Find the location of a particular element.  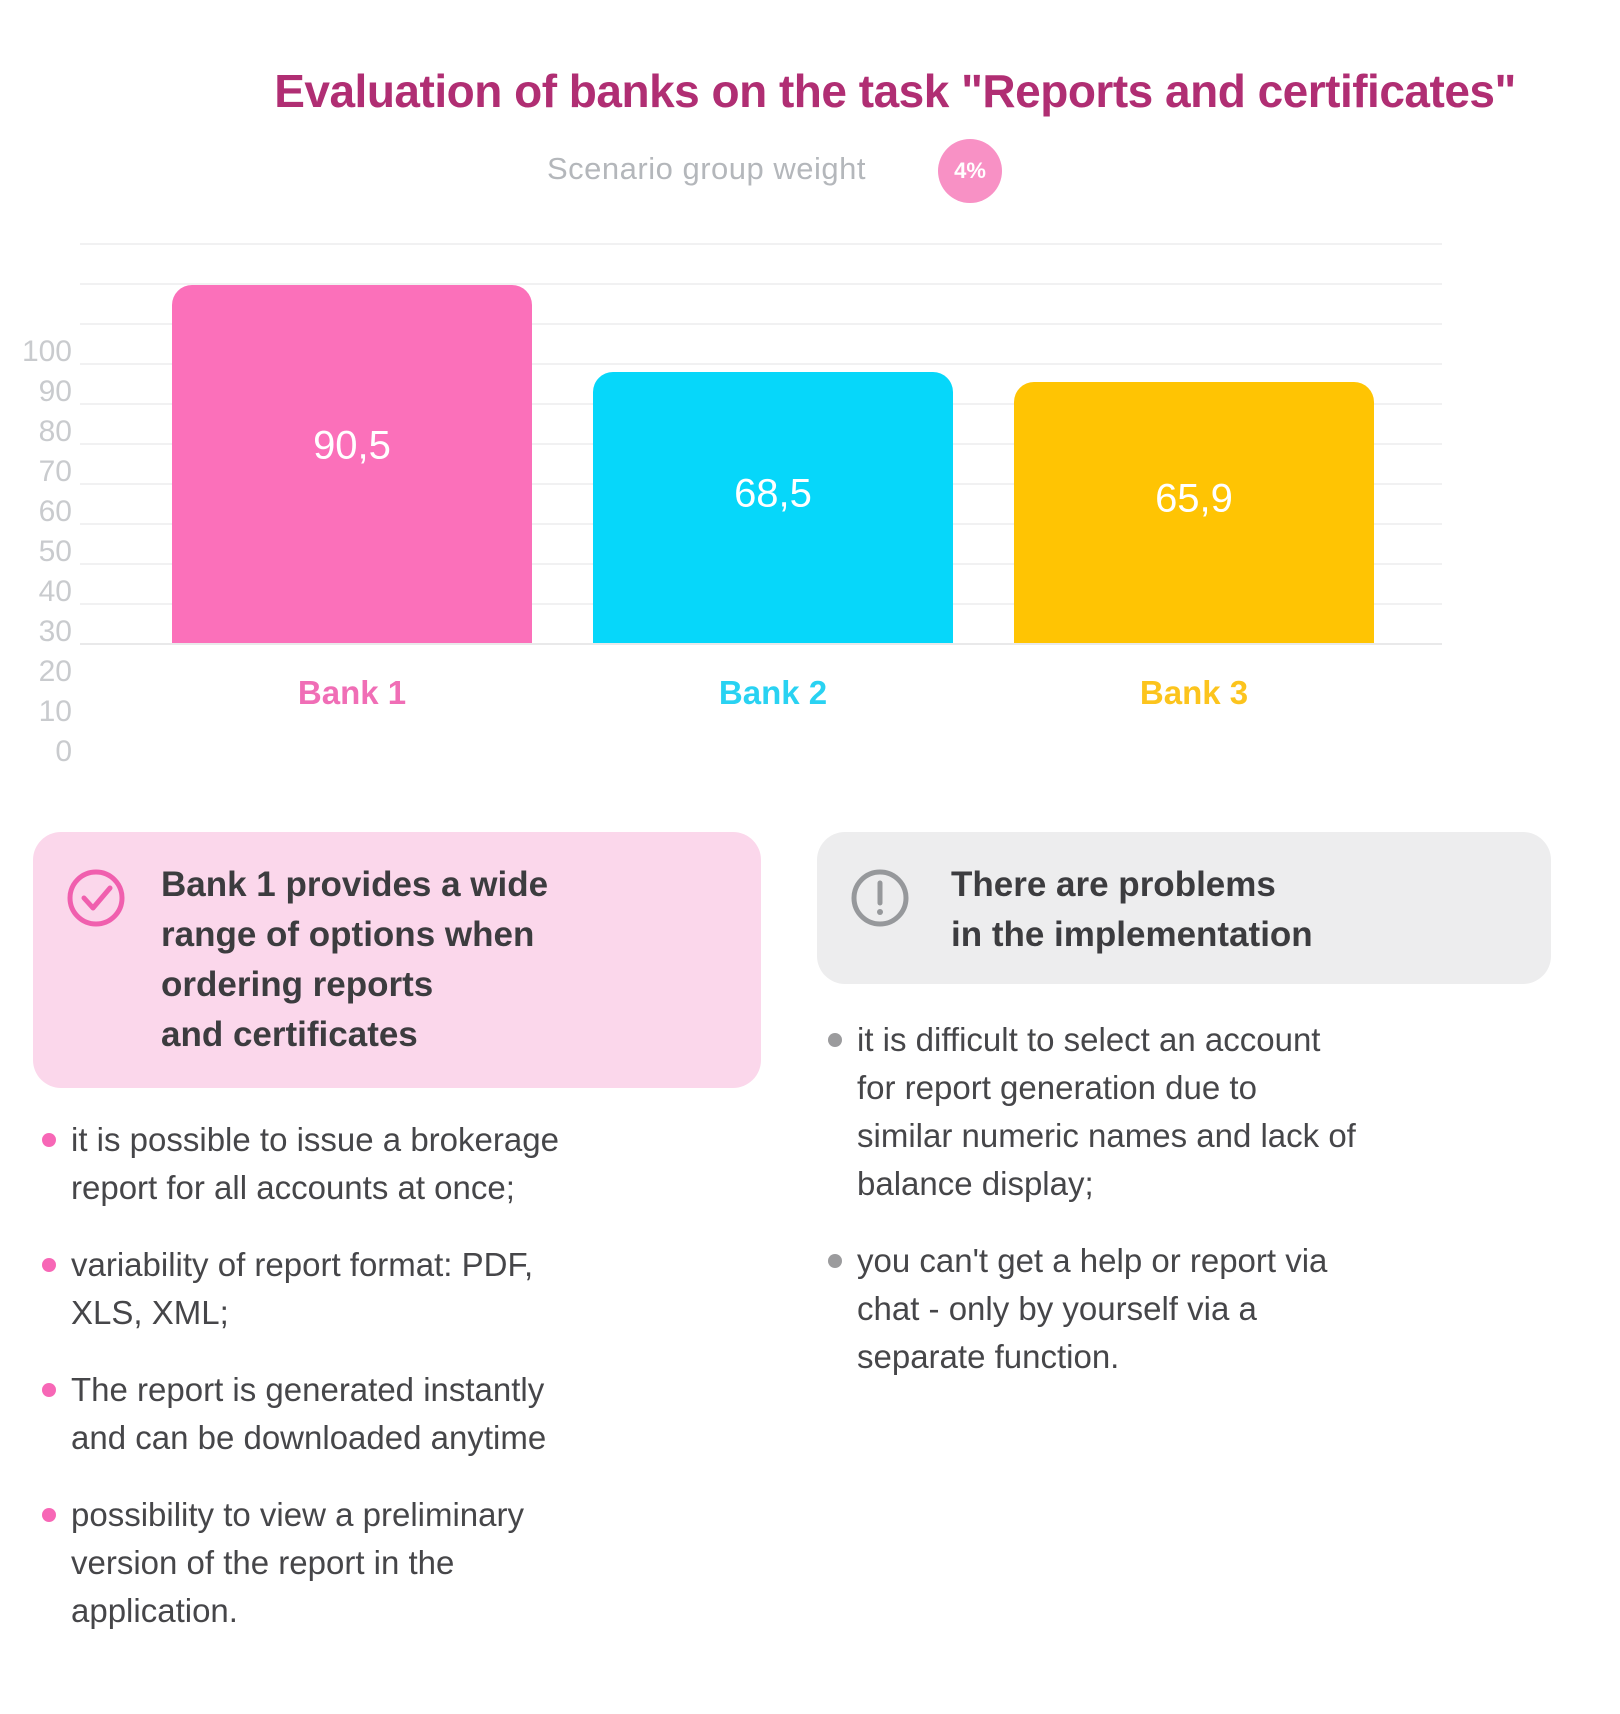

y-axis-tick: 90 is located at coordinates (55, 391).